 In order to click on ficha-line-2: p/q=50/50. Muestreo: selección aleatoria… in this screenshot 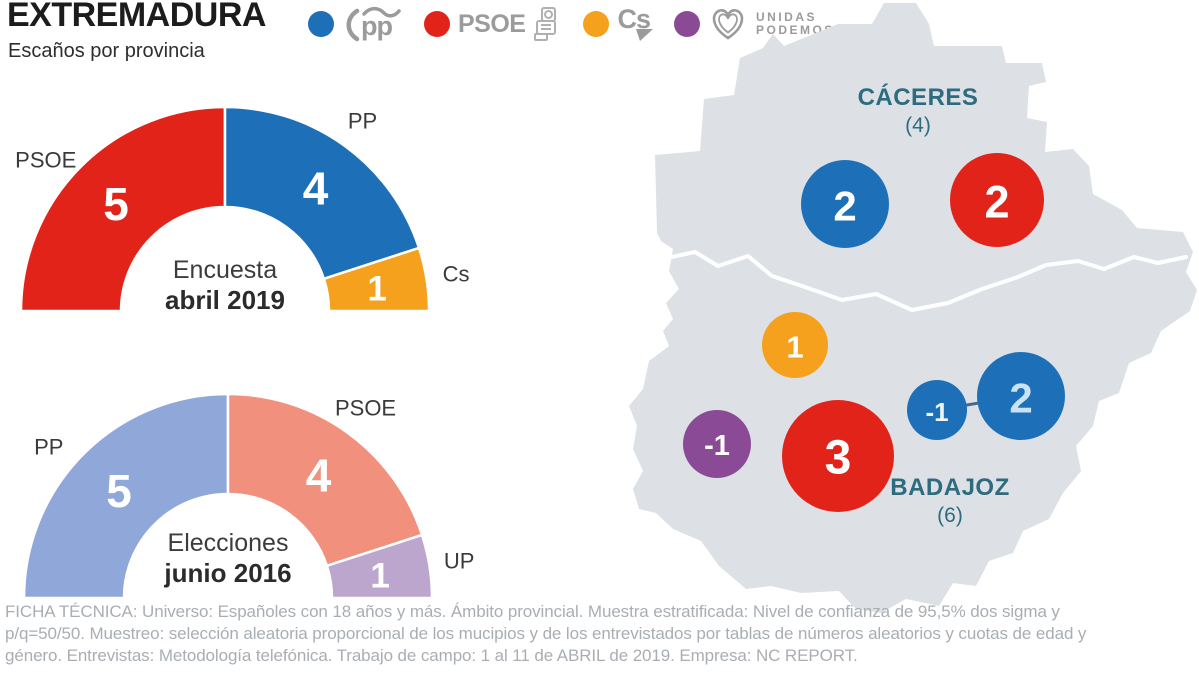, I will do `click(546, 633)`.